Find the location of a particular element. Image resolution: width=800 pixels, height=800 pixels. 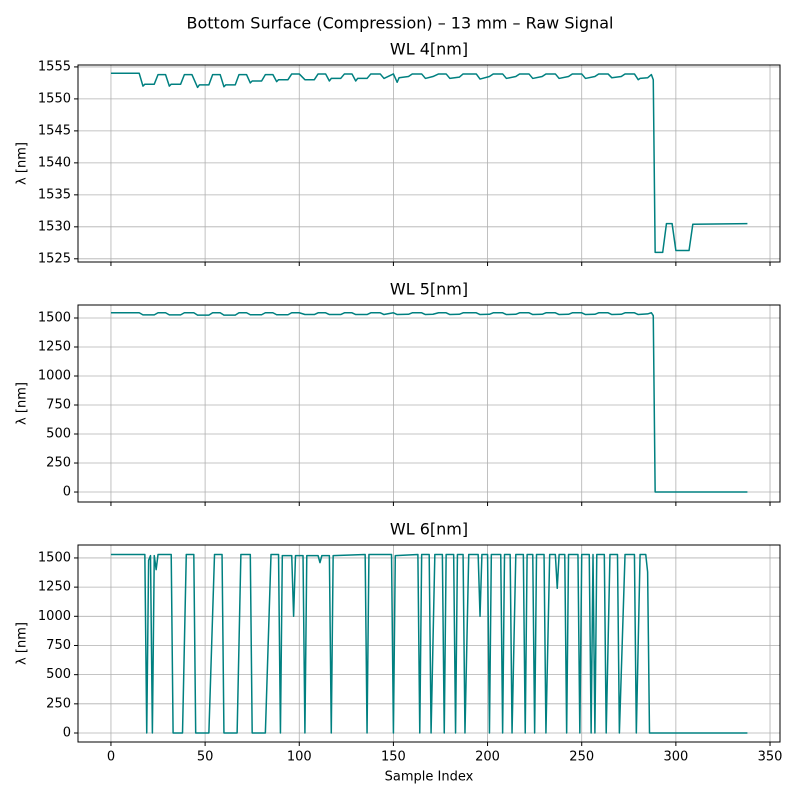

y-tick-label: 1530 is located at coordinates (54, 226).